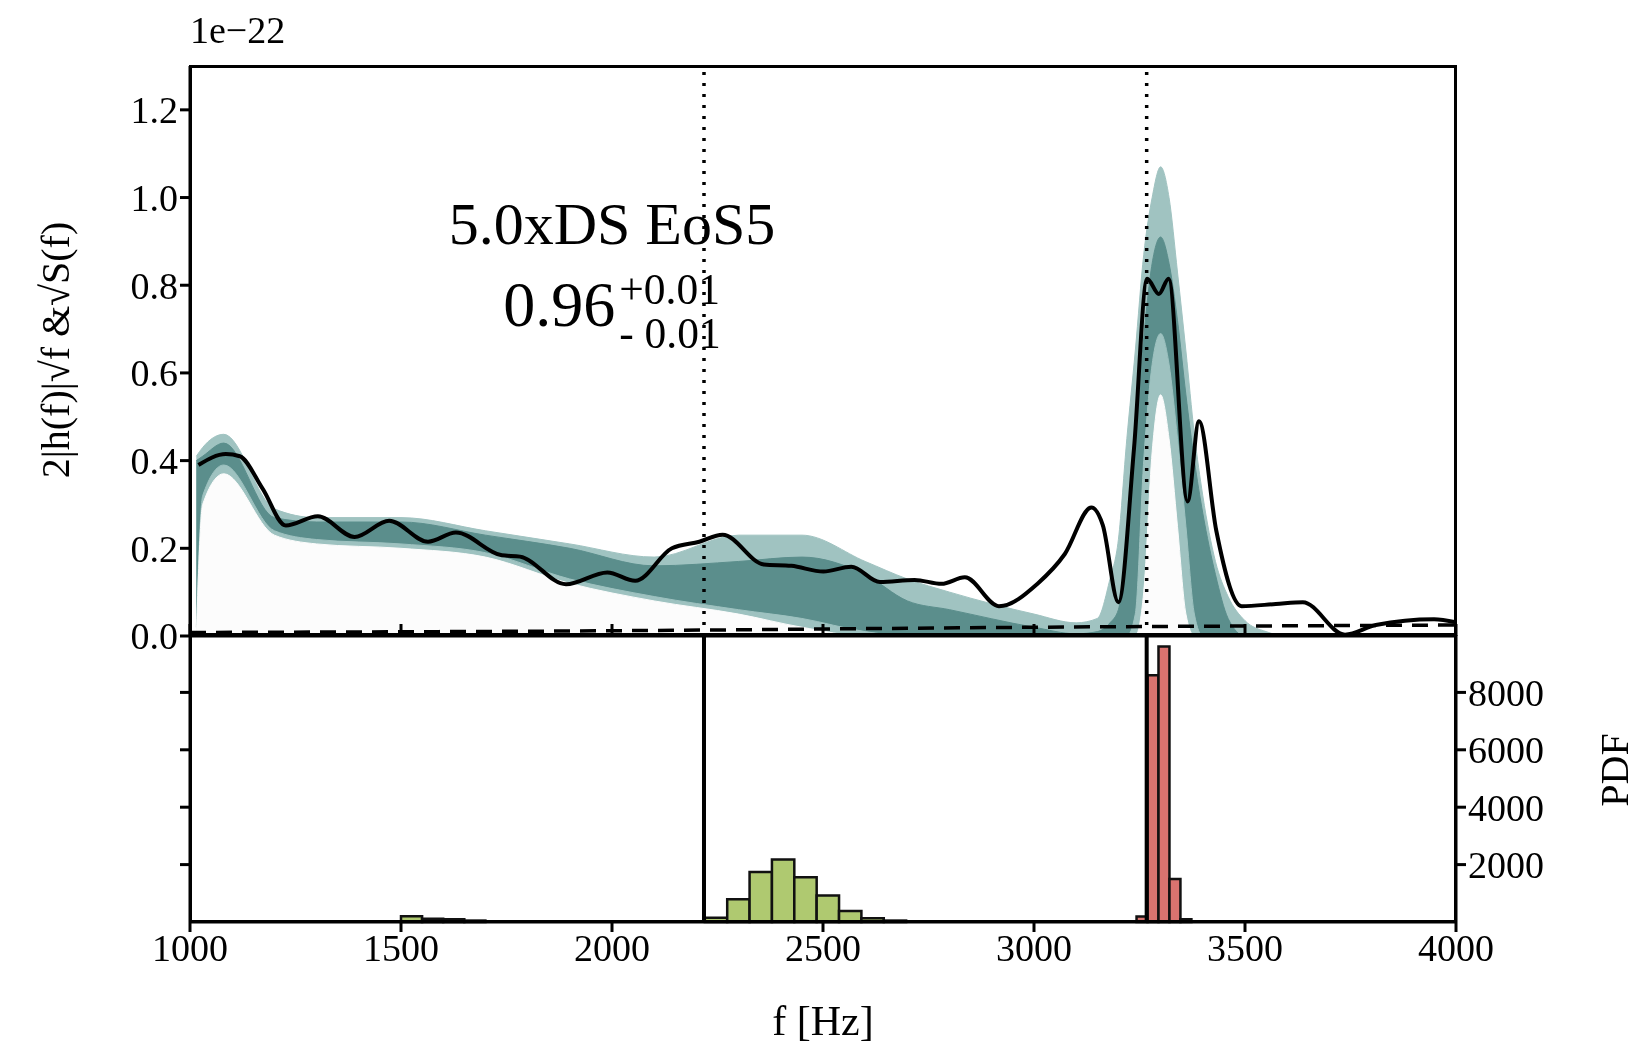 This screenshot has width=1639, height=1056. Describe the element at coordinates (612, 947) in the screenshot. I see `x-tick-label: 2000` at that location.